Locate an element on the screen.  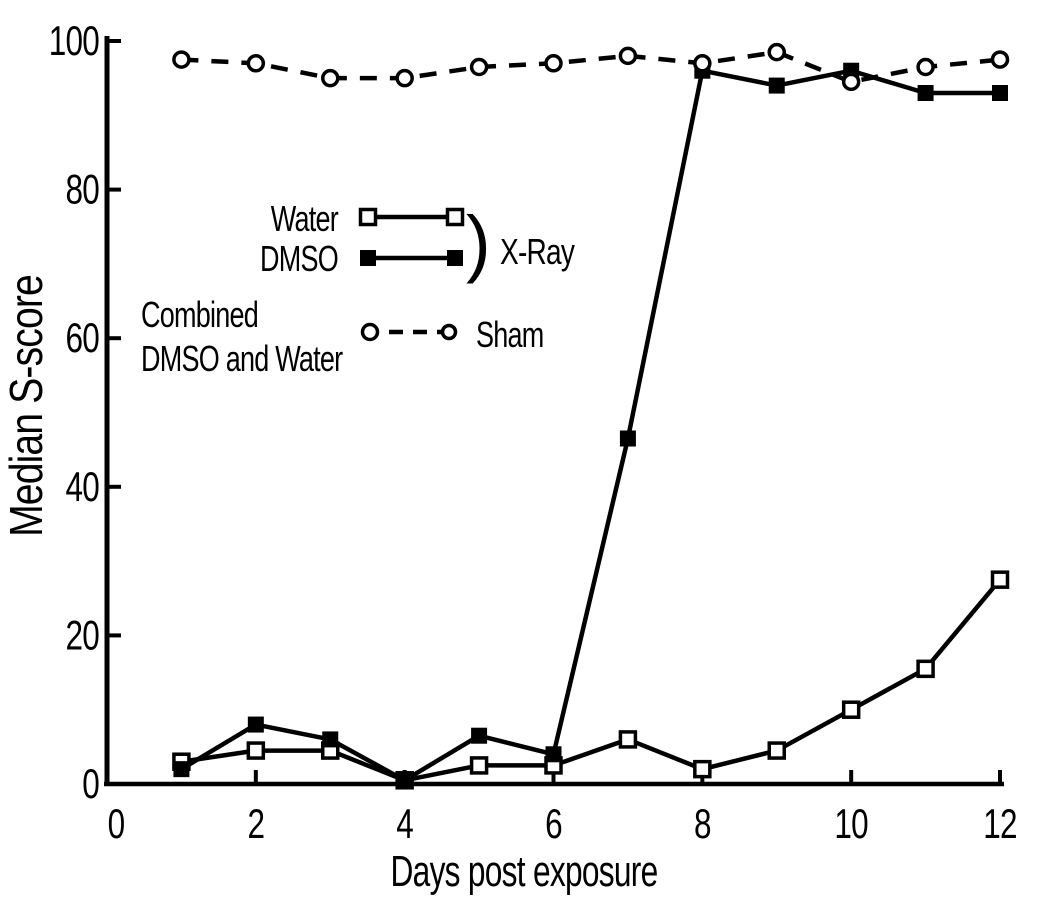
legend-group-label-xray: X-Ray is located at coordinates (538, 252).